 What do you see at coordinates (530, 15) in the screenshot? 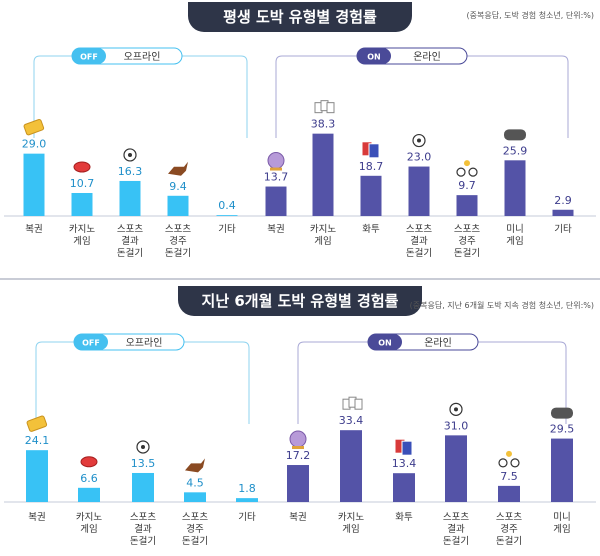
I see `chart-note: (중복응답, 도박 경험 청소년, 단위:%)` at bounding box center [530, 15].